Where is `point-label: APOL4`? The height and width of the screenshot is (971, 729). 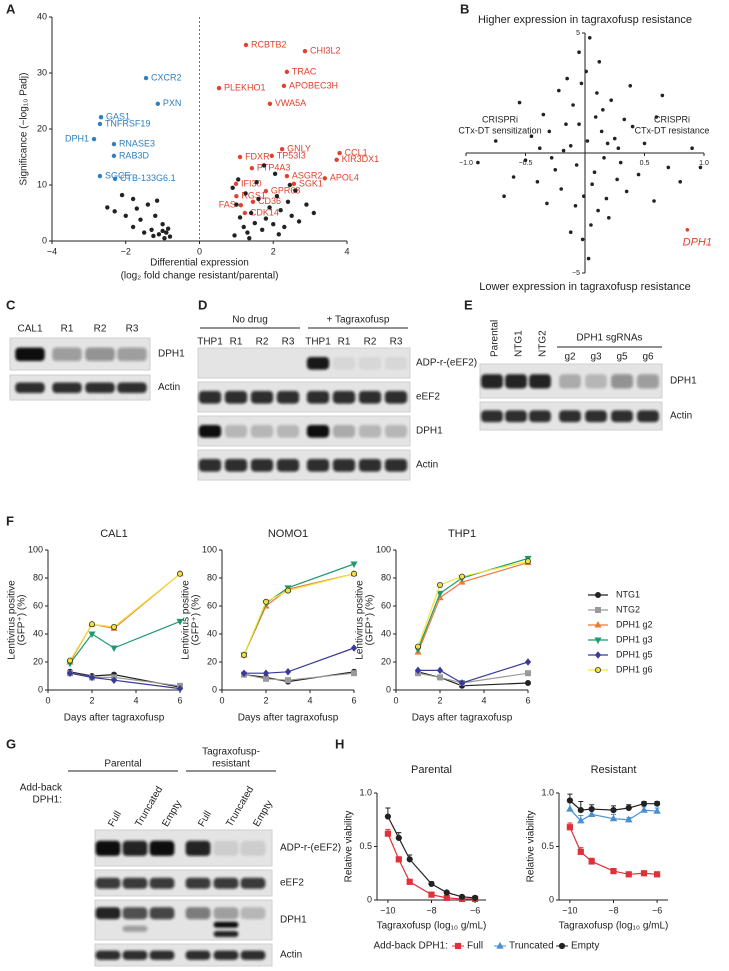 point-label: APOL4 is located at coordinates (344, 178).